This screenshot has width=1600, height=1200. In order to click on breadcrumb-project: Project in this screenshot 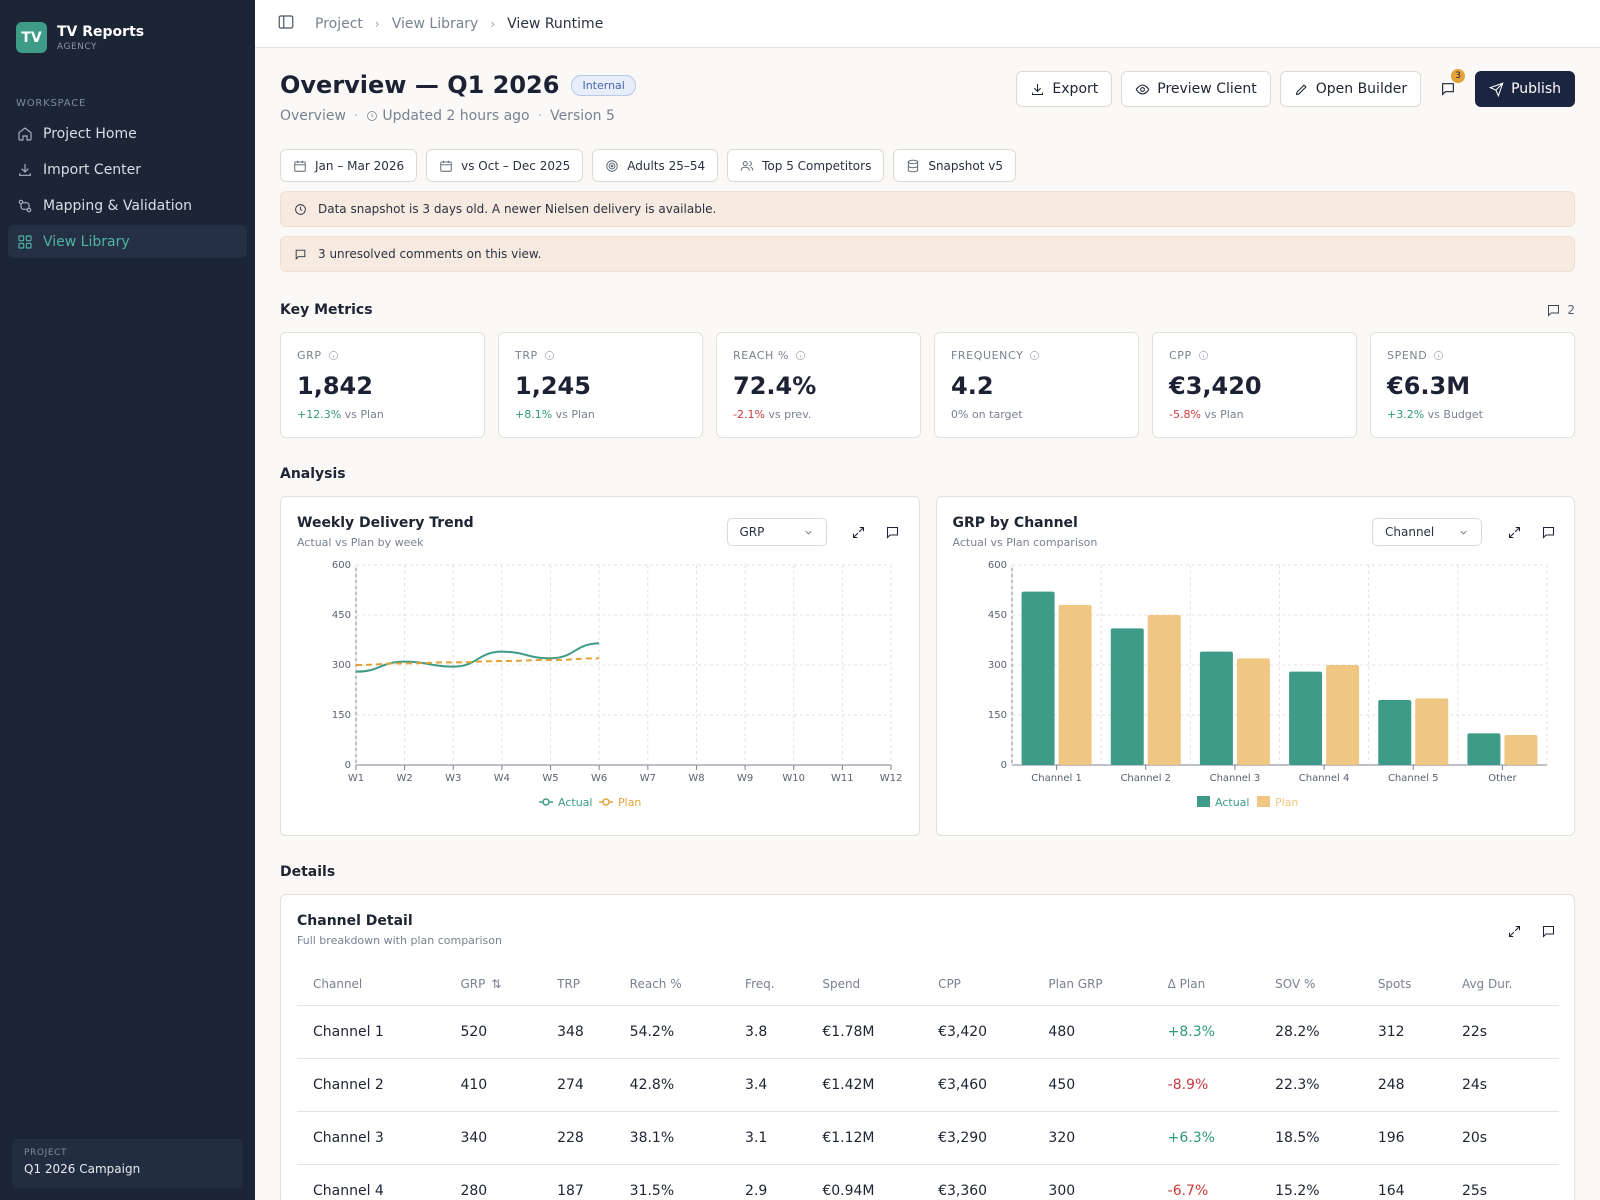, I will do `click(339, 23)`.